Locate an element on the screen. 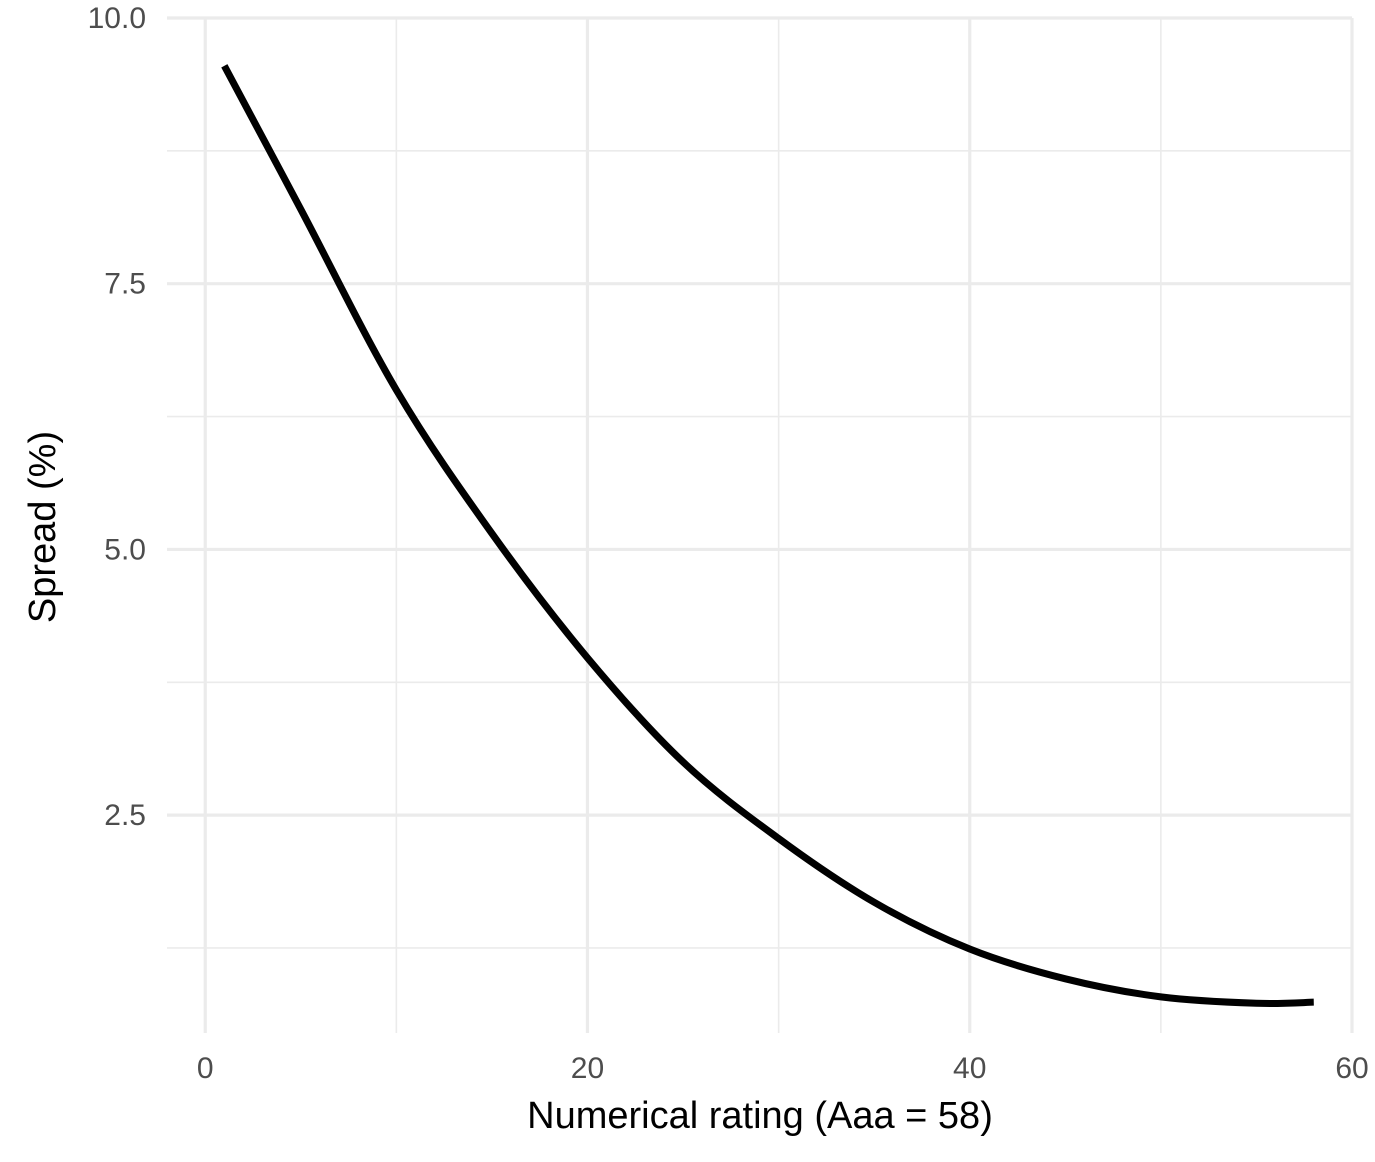 The height and width of the screenshot is (1162, 1375). x-axis-title: Numerical rating (Aaa = 58) is located at coordinates (760, 1116).